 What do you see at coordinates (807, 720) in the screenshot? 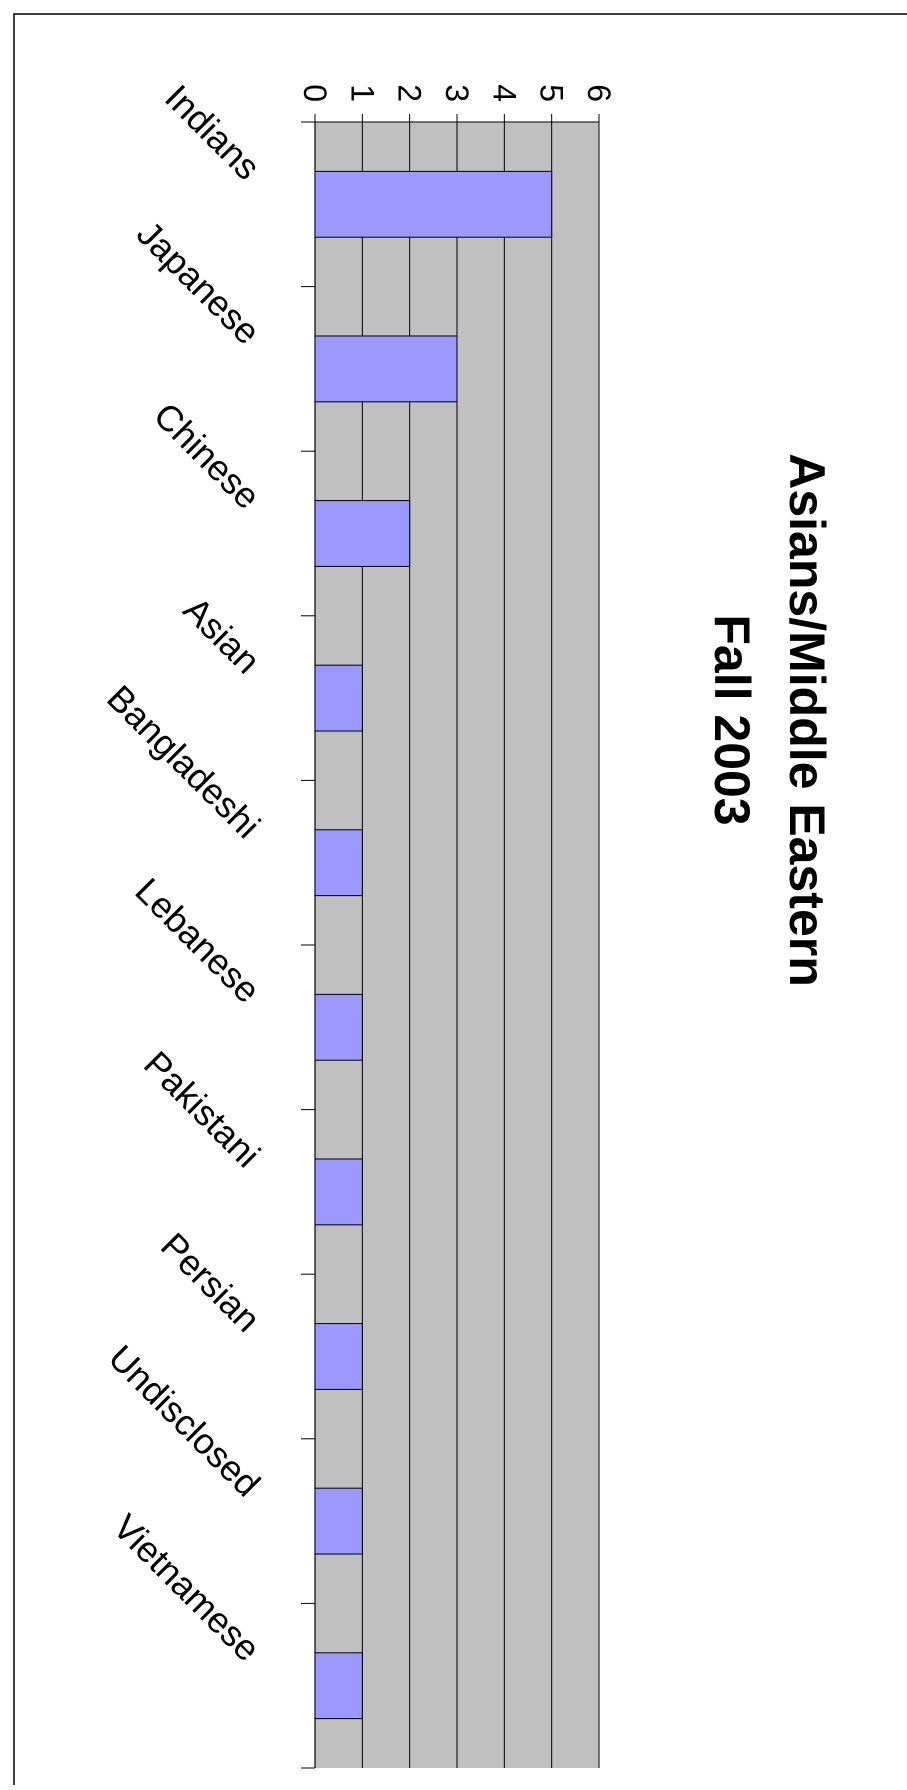
I see `chart-title: Asians/Middle Eastern` at bounding box center [807, 720].